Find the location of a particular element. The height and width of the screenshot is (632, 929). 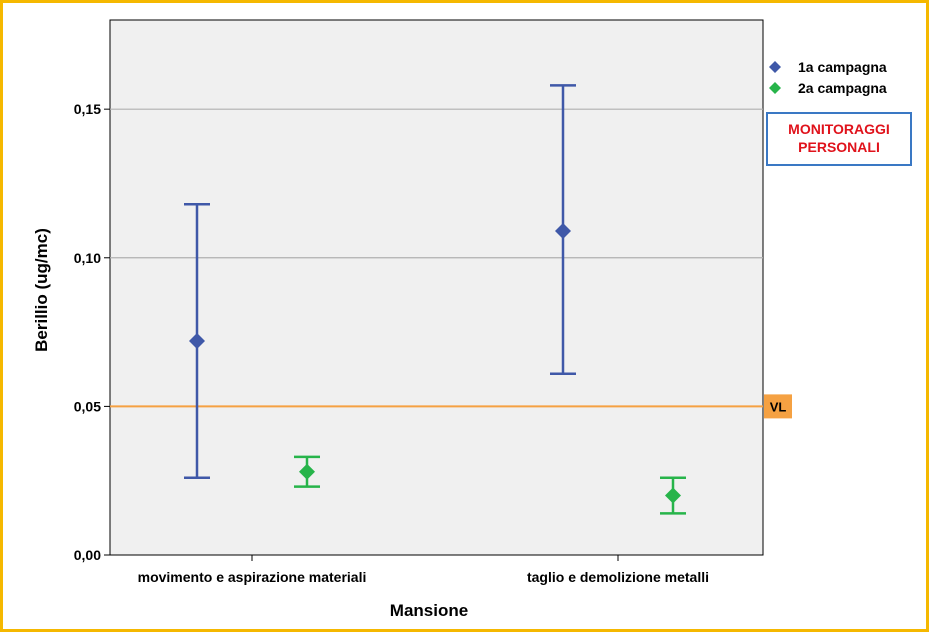

x-tick-label: taglio e demolizione metalli is located at coordinates (618, 577).